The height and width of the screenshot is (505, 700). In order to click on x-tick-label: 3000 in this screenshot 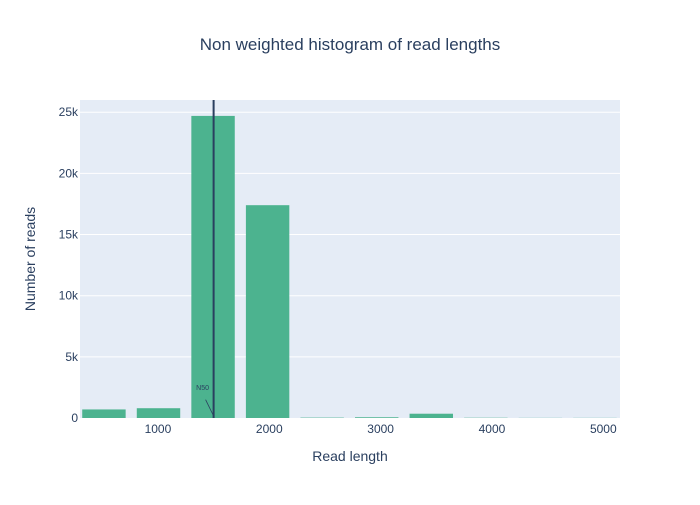, I will do `click(380, 429)`.